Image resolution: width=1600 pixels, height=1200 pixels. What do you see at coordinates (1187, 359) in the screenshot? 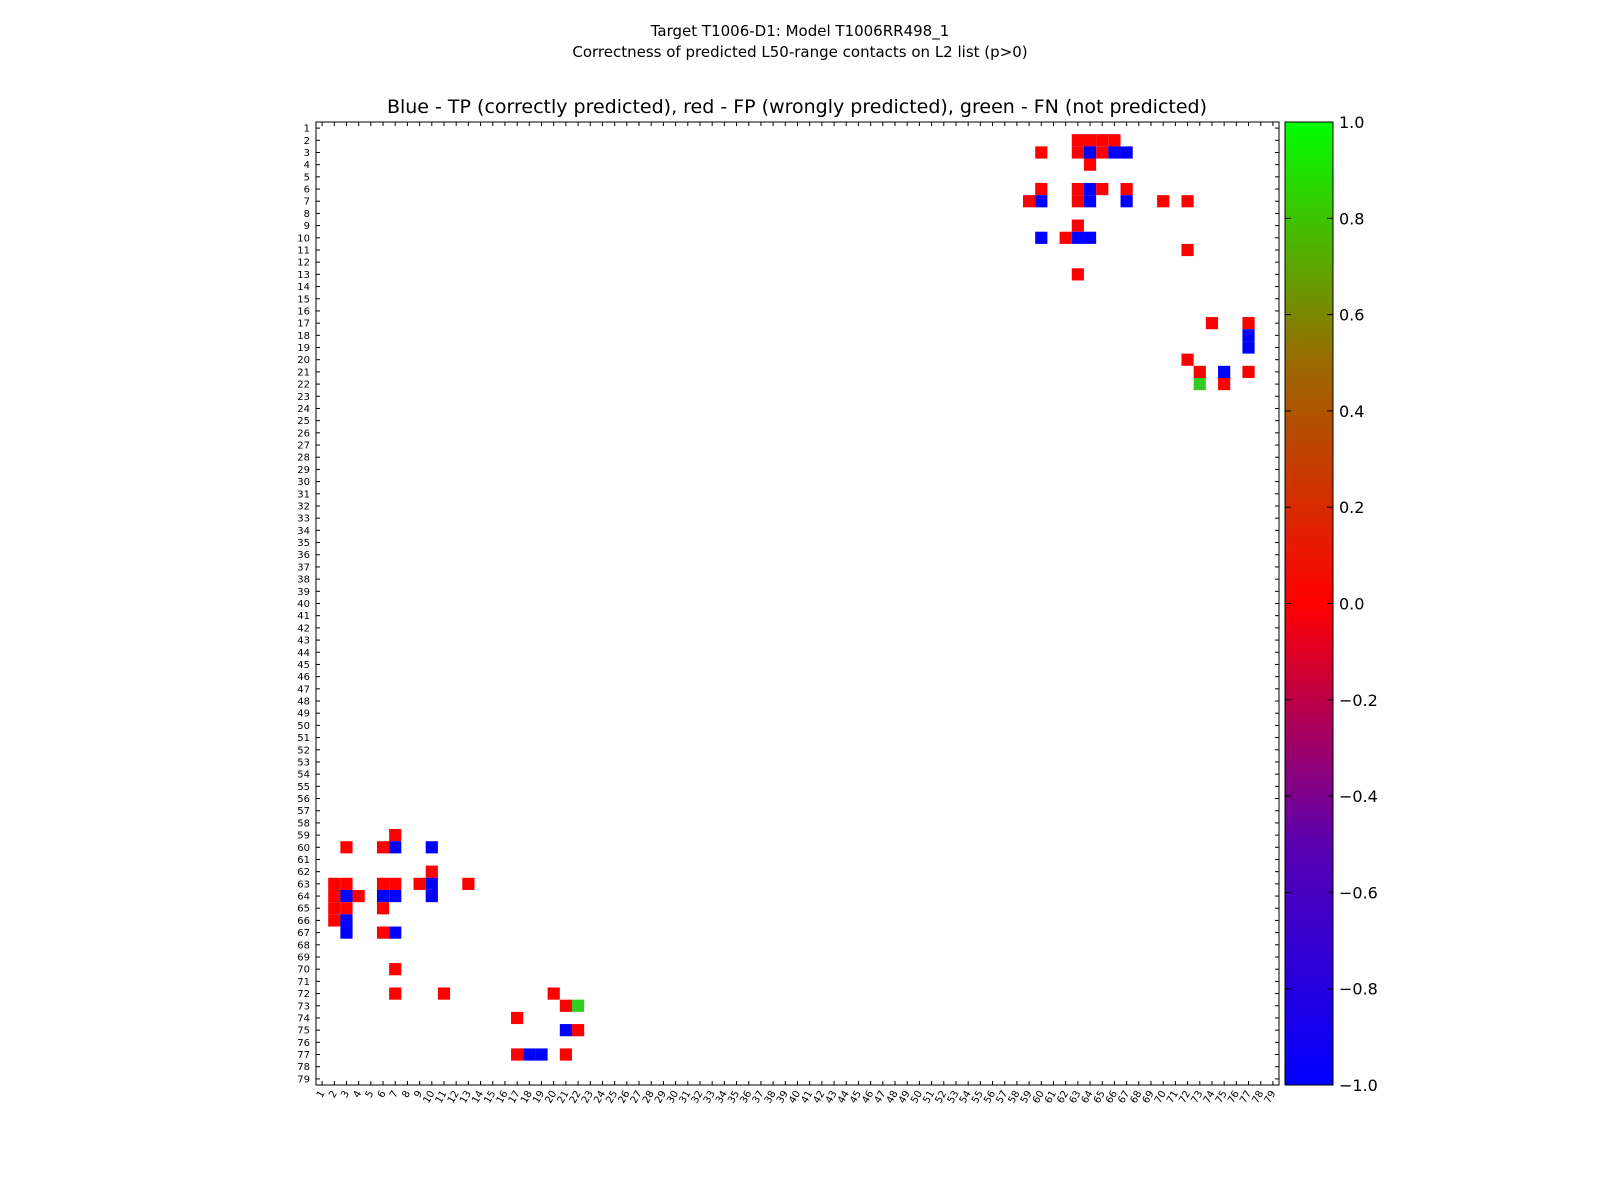
I see `cell-fp-r20-c72` at bounding box center [1187, 359].